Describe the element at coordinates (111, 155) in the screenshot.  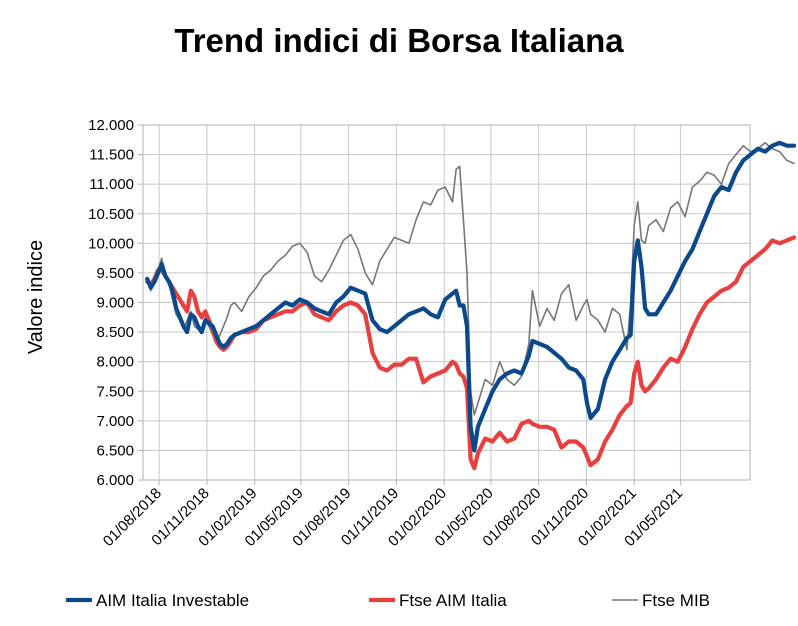
I see `y-tick-label: 11.500` at that location.